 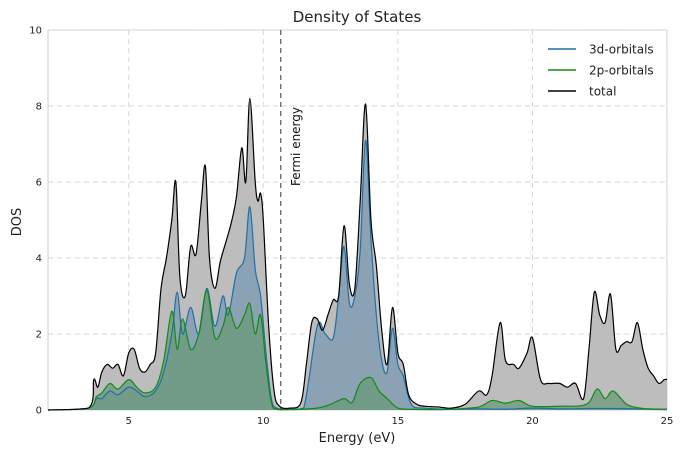 I want to click on x-tick-label: 10, so click(x=263, y=421).